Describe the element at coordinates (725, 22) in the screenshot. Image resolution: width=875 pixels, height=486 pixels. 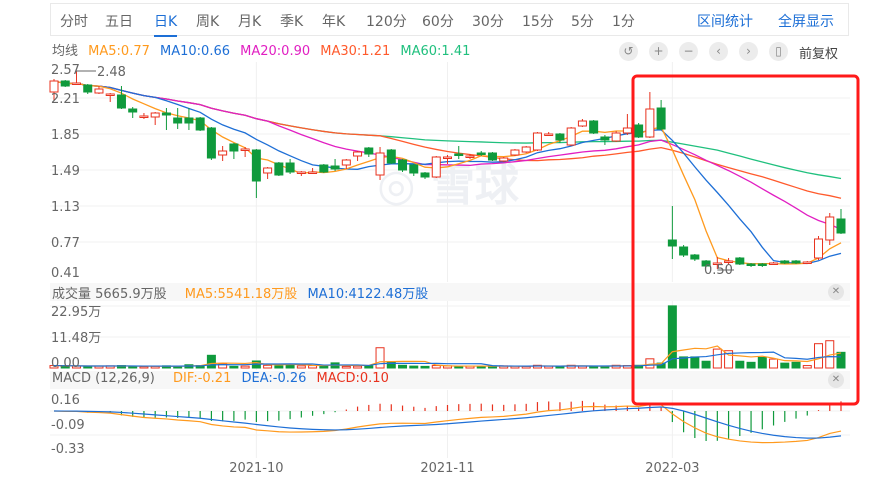
I see `range-stats-link: 区间统计` at that location.